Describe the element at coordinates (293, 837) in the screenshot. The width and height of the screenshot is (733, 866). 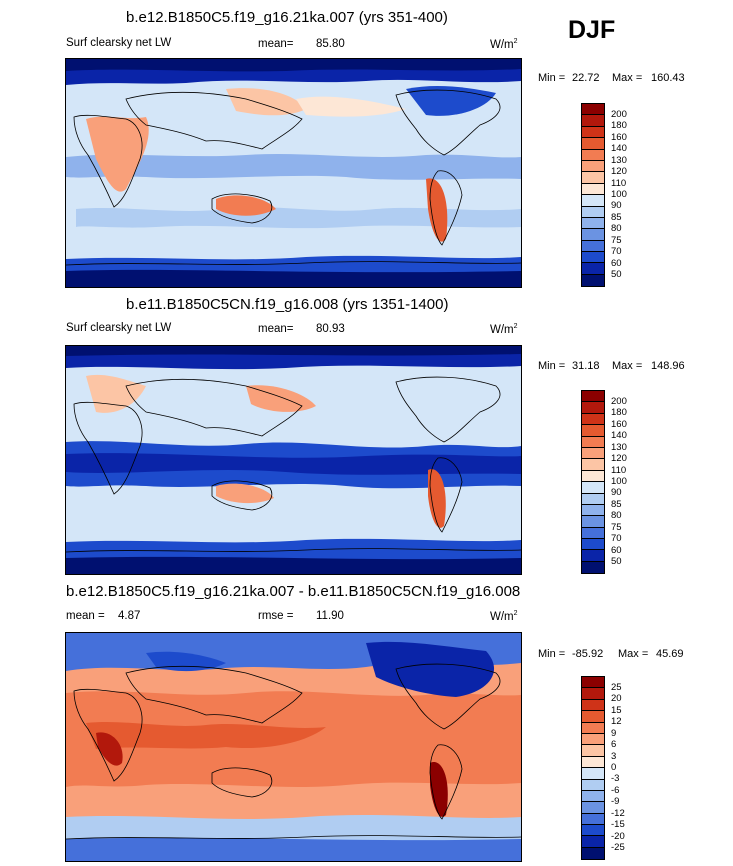
I see `panel3-antarctica-coast` at that location.